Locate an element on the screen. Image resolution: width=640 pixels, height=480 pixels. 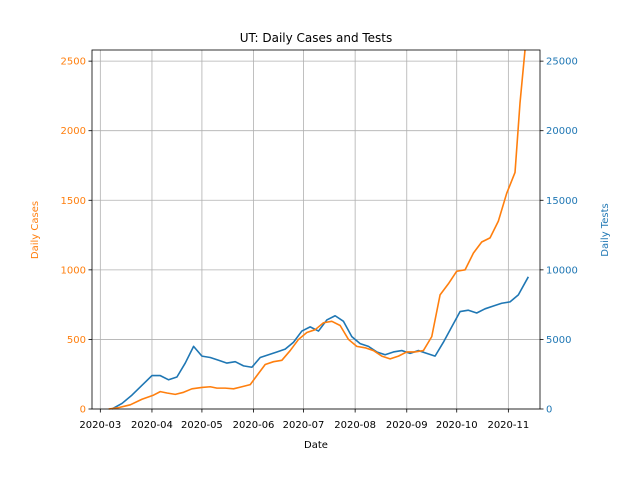
x-tick-label: 2020-07 is located at coordinates (304, 425).